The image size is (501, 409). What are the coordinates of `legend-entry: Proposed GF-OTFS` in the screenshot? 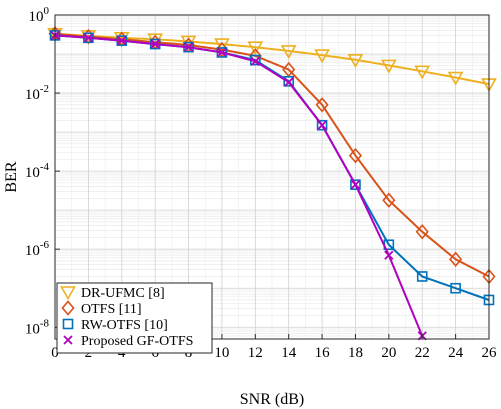 It's located at (137, 341).